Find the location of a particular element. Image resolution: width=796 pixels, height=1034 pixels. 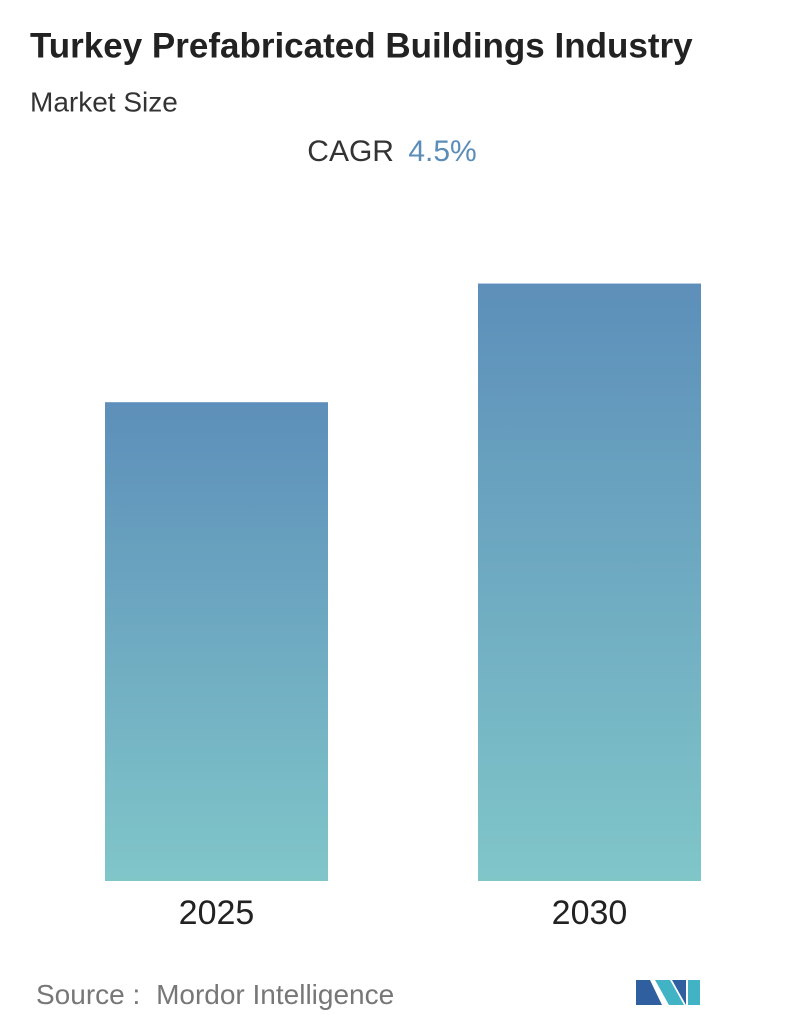

chart-title: Turkey Prefabricated Buildings Industry is located at coordinates (361, 45).